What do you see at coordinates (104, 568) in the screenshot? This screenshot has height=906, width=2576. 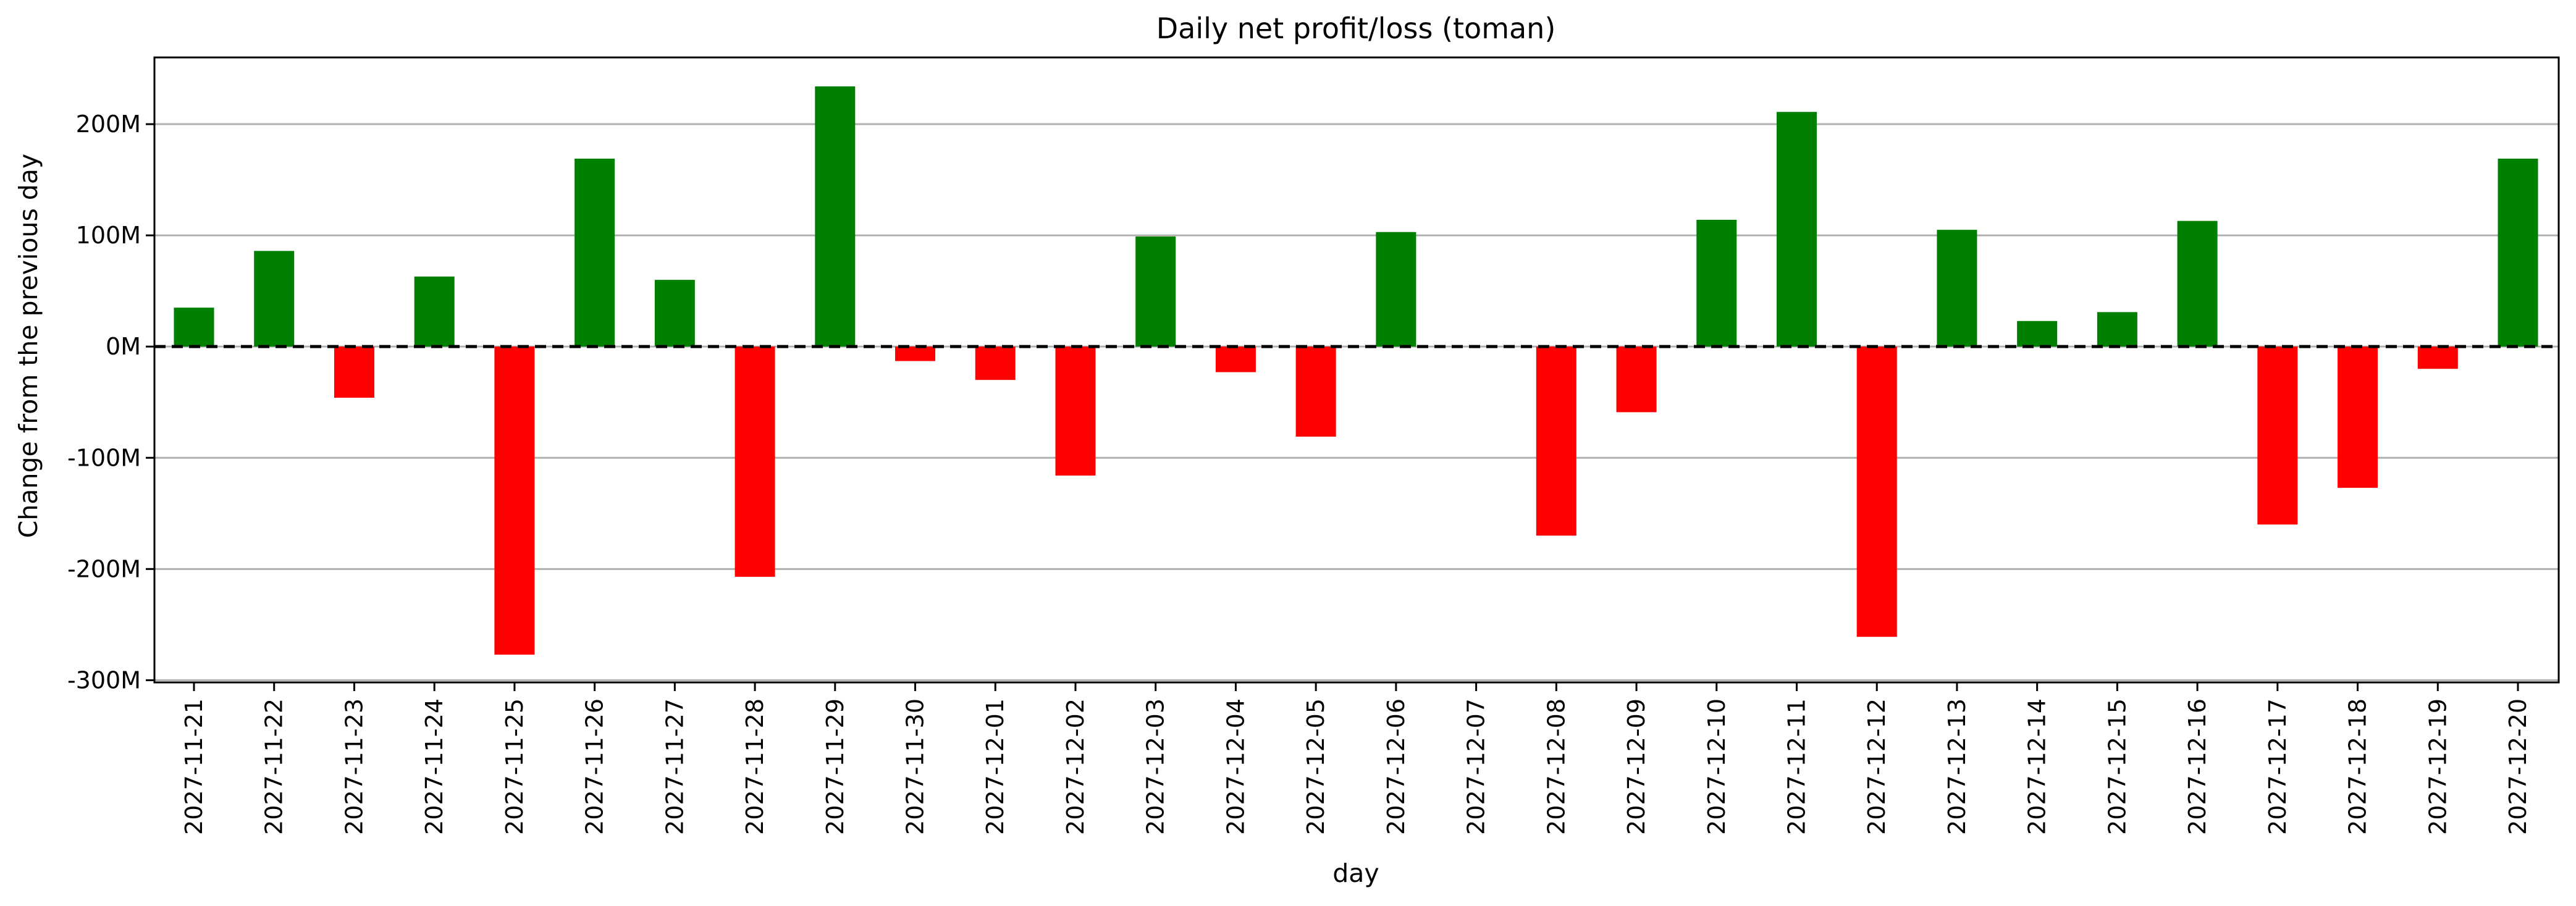 I see `y-tick-label: -200M` at bounding box center [104, 568].